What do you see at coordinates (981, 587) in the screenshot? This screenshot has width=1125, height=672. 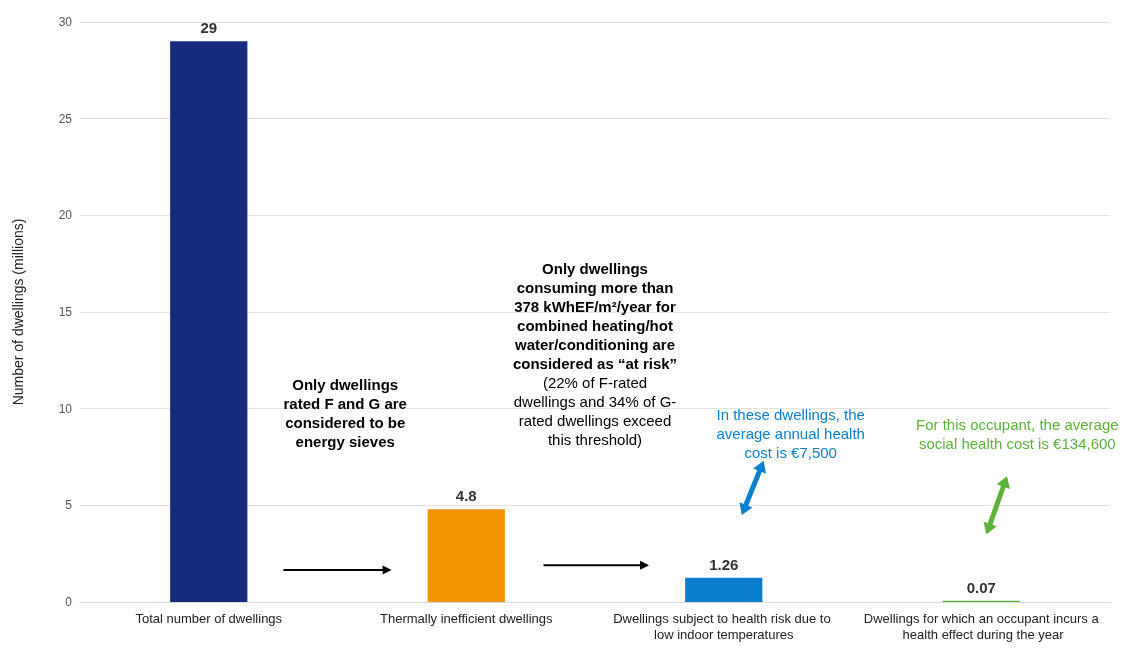 I see `data-label: 0.07` at bounding box center [981, 587].